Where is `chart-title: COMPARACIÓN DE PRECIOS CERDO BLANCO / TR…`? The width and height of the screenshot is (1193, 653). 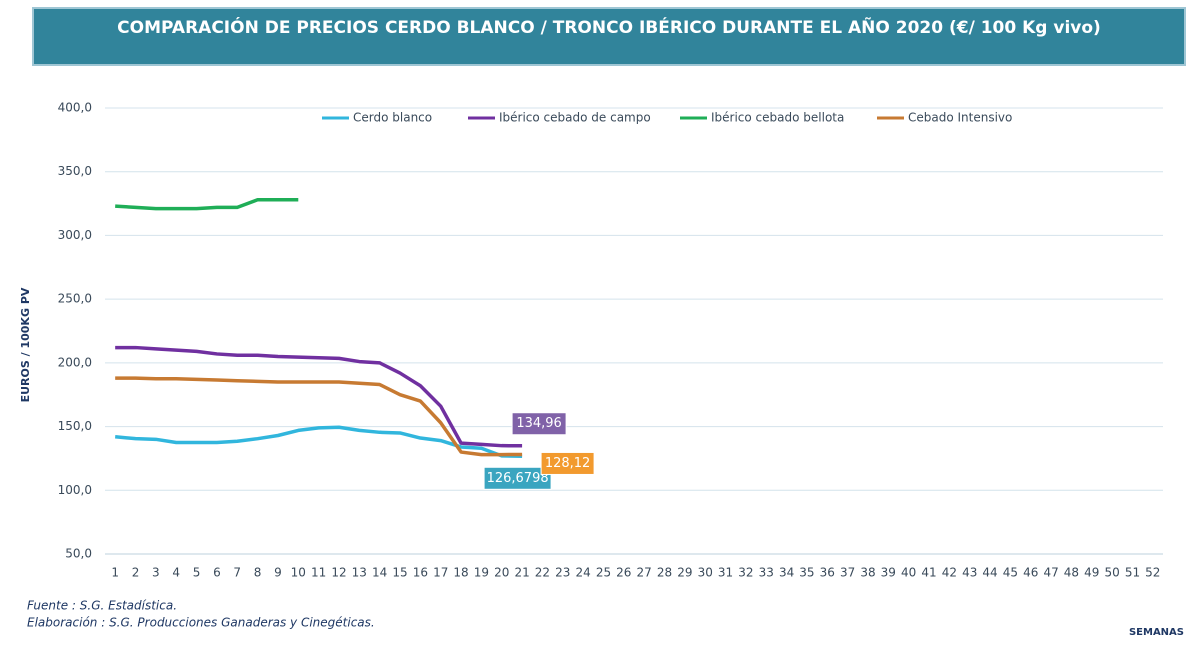 chart-title: COMPARACIÓN DE PRECIOS CERDO BLANCO / TR… is located at coordinates (609, 26).